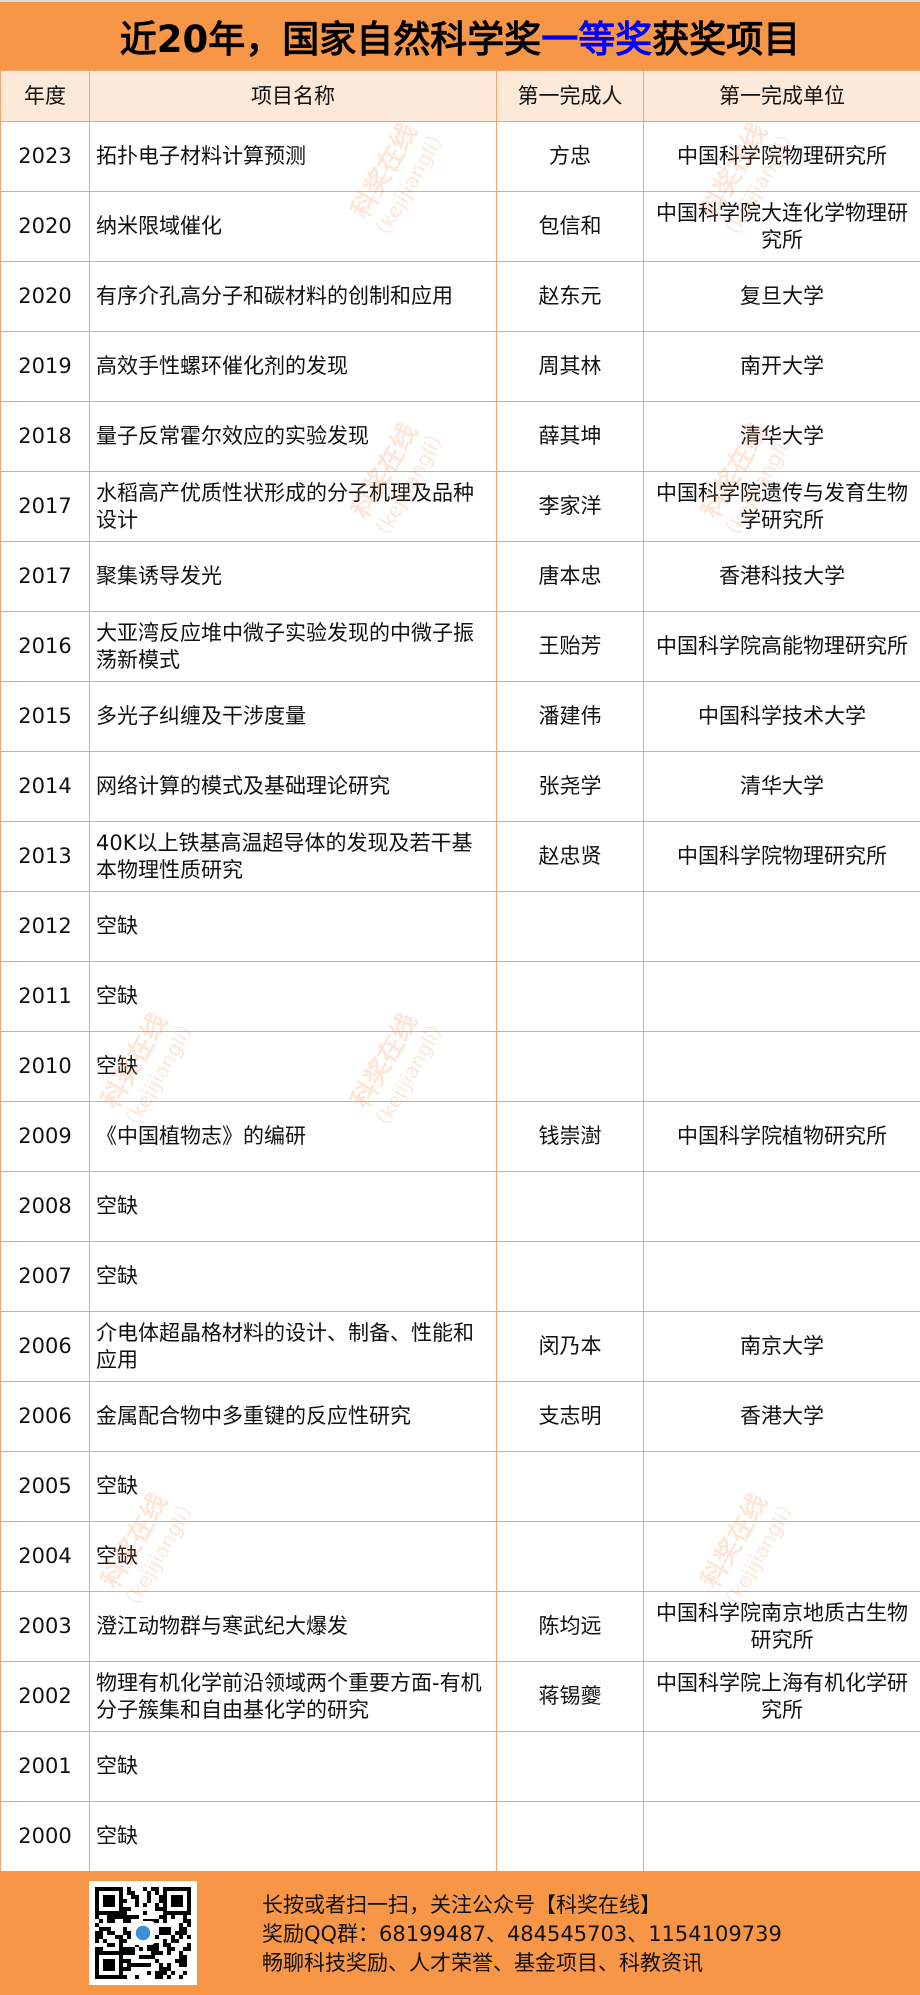 This screenshot has width=920, height=1995. I want to click on row-project: 有序介孔高分子和碳材料的创制和应用, so click(293, 296).